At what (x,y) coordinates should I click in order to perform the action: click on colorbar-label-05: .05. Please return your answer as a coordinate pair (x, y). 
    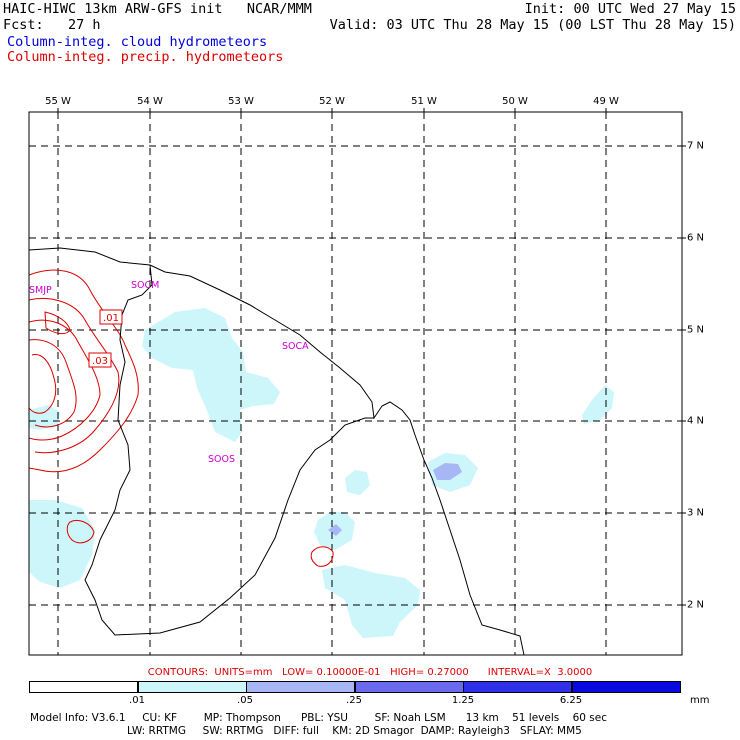
    Looking at the image, I should click on (245, 700).